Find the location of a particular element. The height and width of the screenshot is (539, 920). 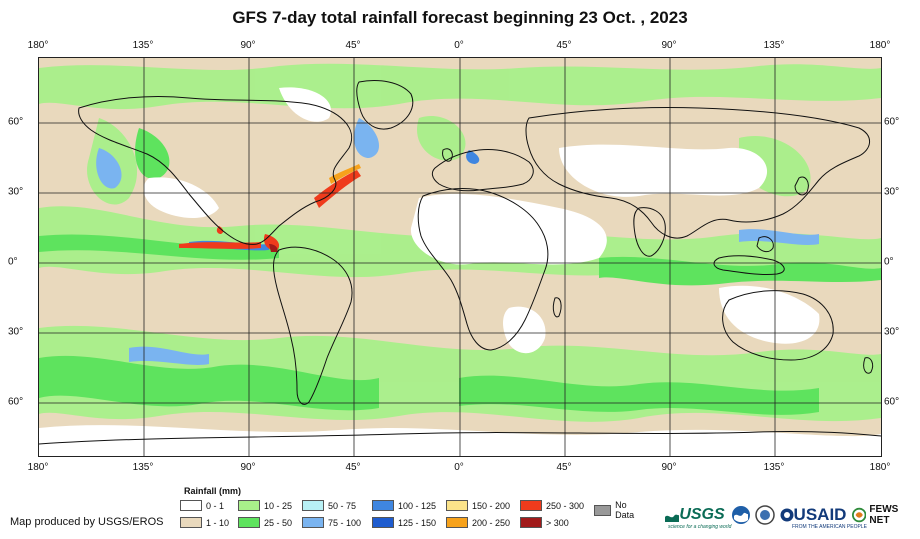

legend-item: 0 - 1 is located at coordinates (202, 505).